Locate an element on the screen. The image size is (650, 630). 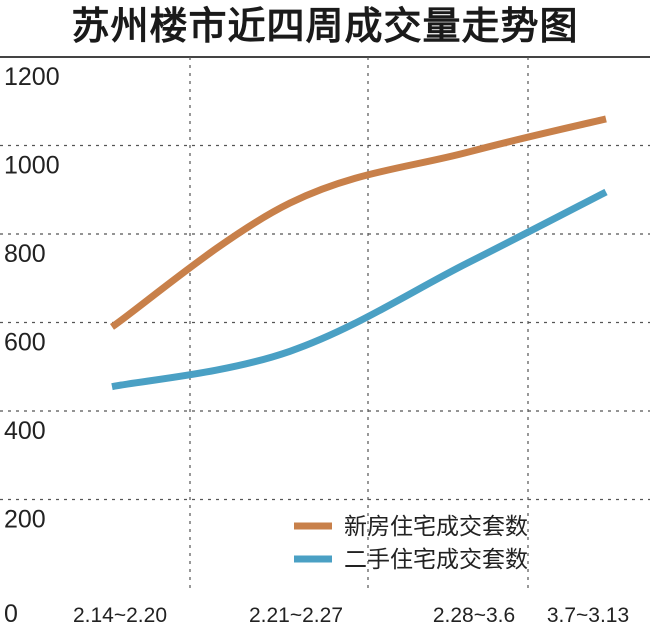
y-axis-ticks: 0 200 400 600 800 1000 1200 is located at coordinates (32, 345).